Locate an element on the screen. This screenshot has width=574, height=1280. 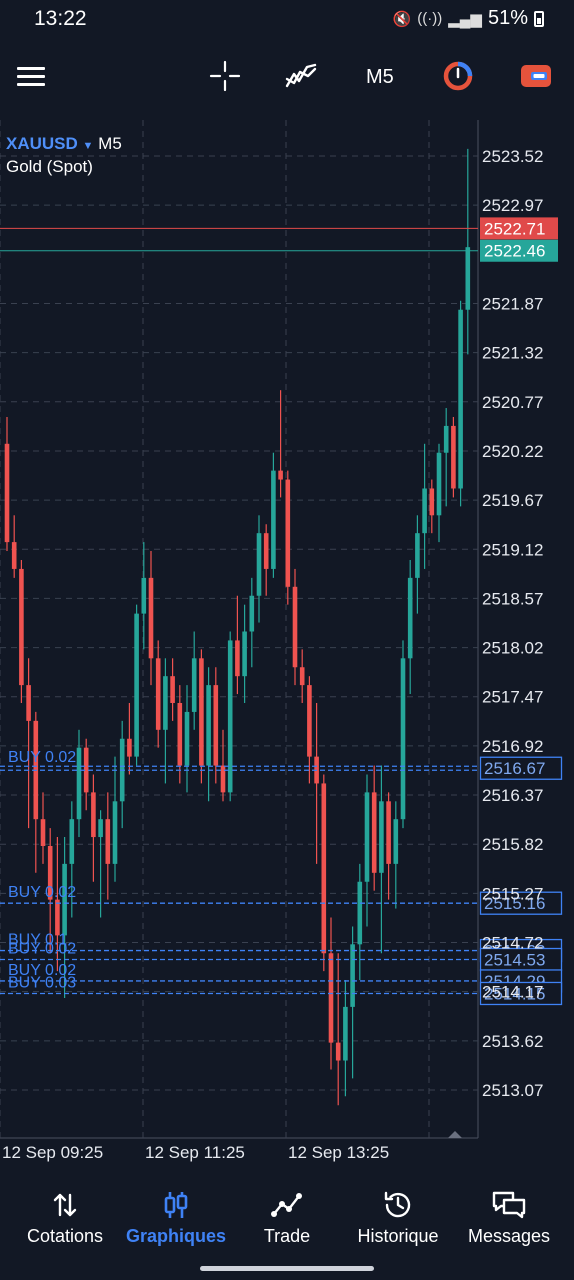
status-icons: 🔇 ((·)) ▂▄▆ 51% is located at coordinates (468, 18).